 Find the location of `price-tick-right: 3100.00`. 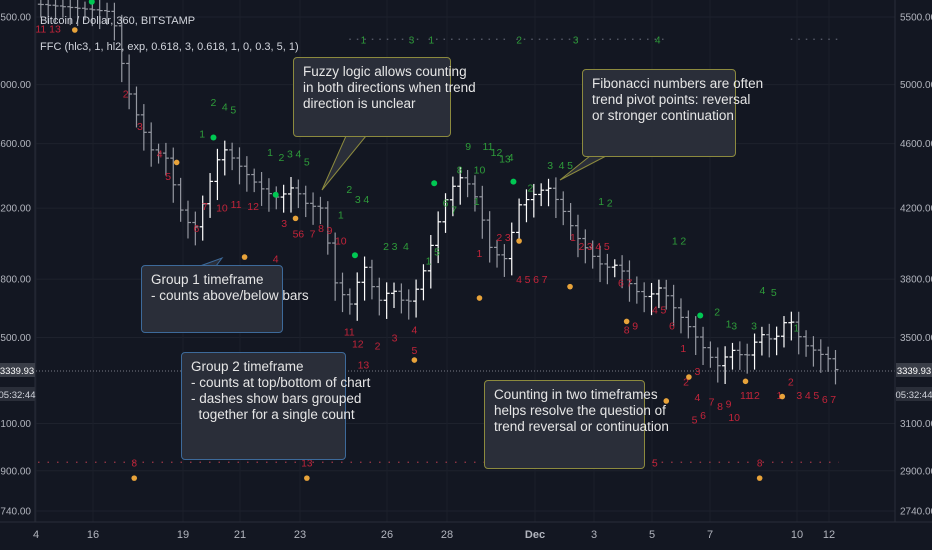

price-tick-right: 3100.00 is located at coordinates (916, 424).